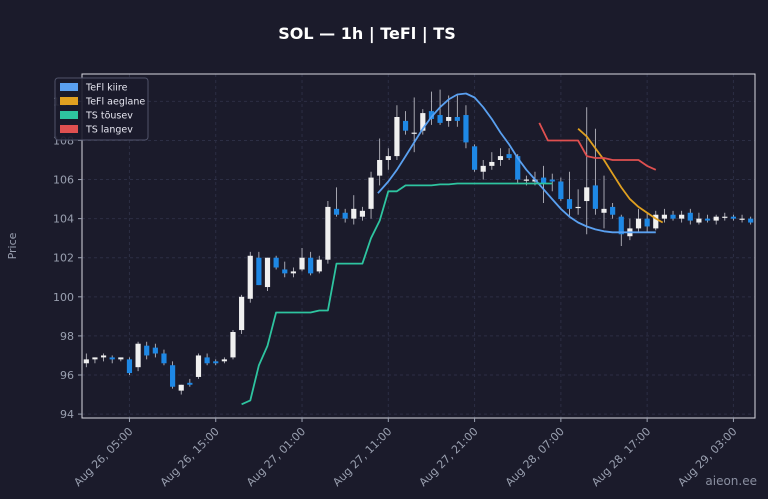 This screenshot has width=768, height=499. I want to click on legend-label: TS langev, so click(109, 130).